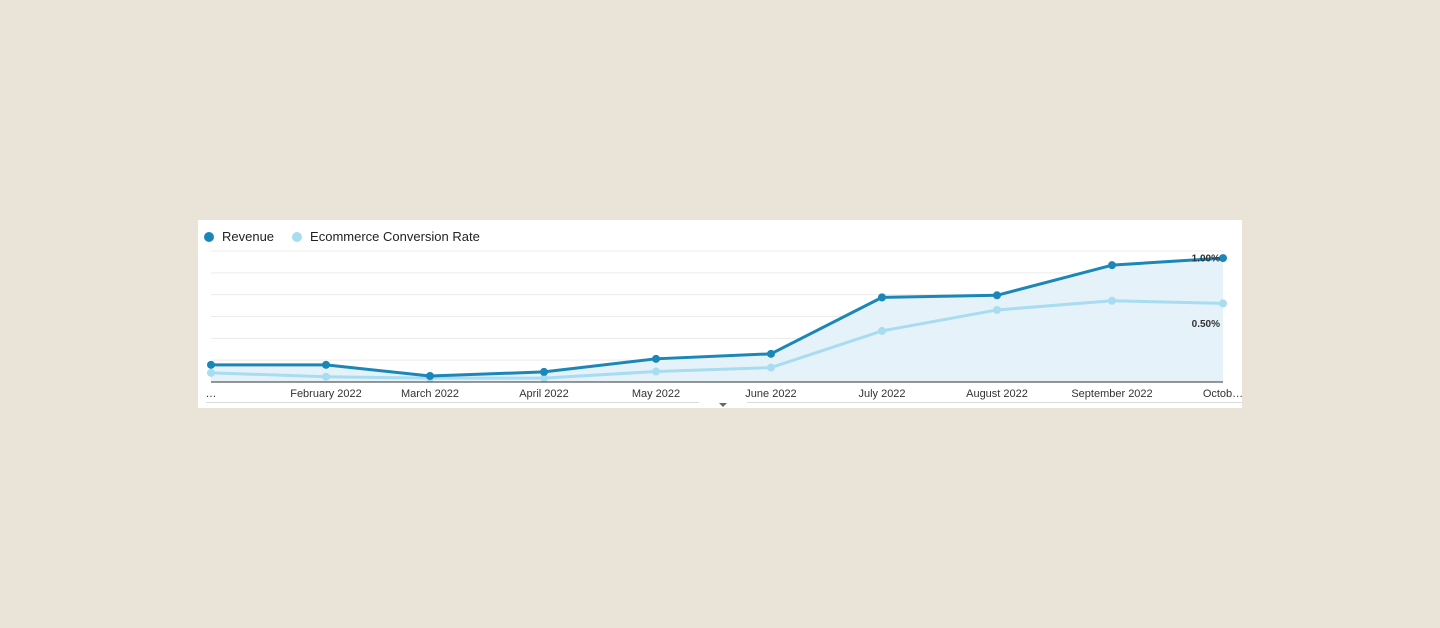 This screenshot has height=628, width=1440. I want to click on x-tick-label: June 2022, so click(770, 394).